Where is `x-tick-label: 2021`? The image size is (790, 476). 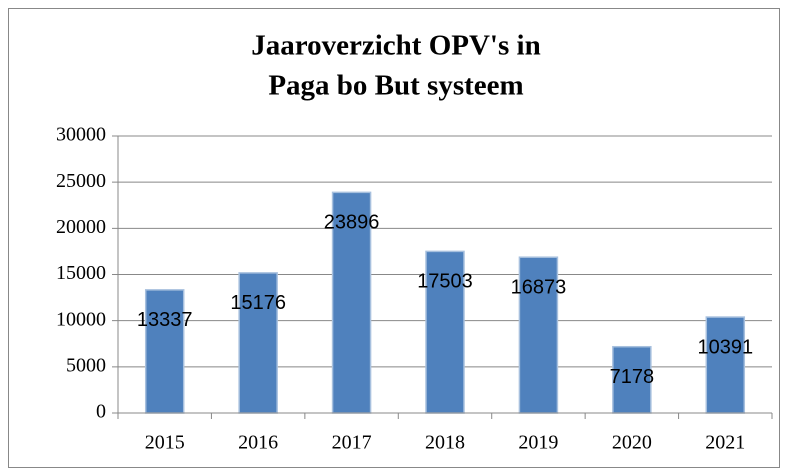
x-tick-label: 2021 is located at coordinates (725, 443).